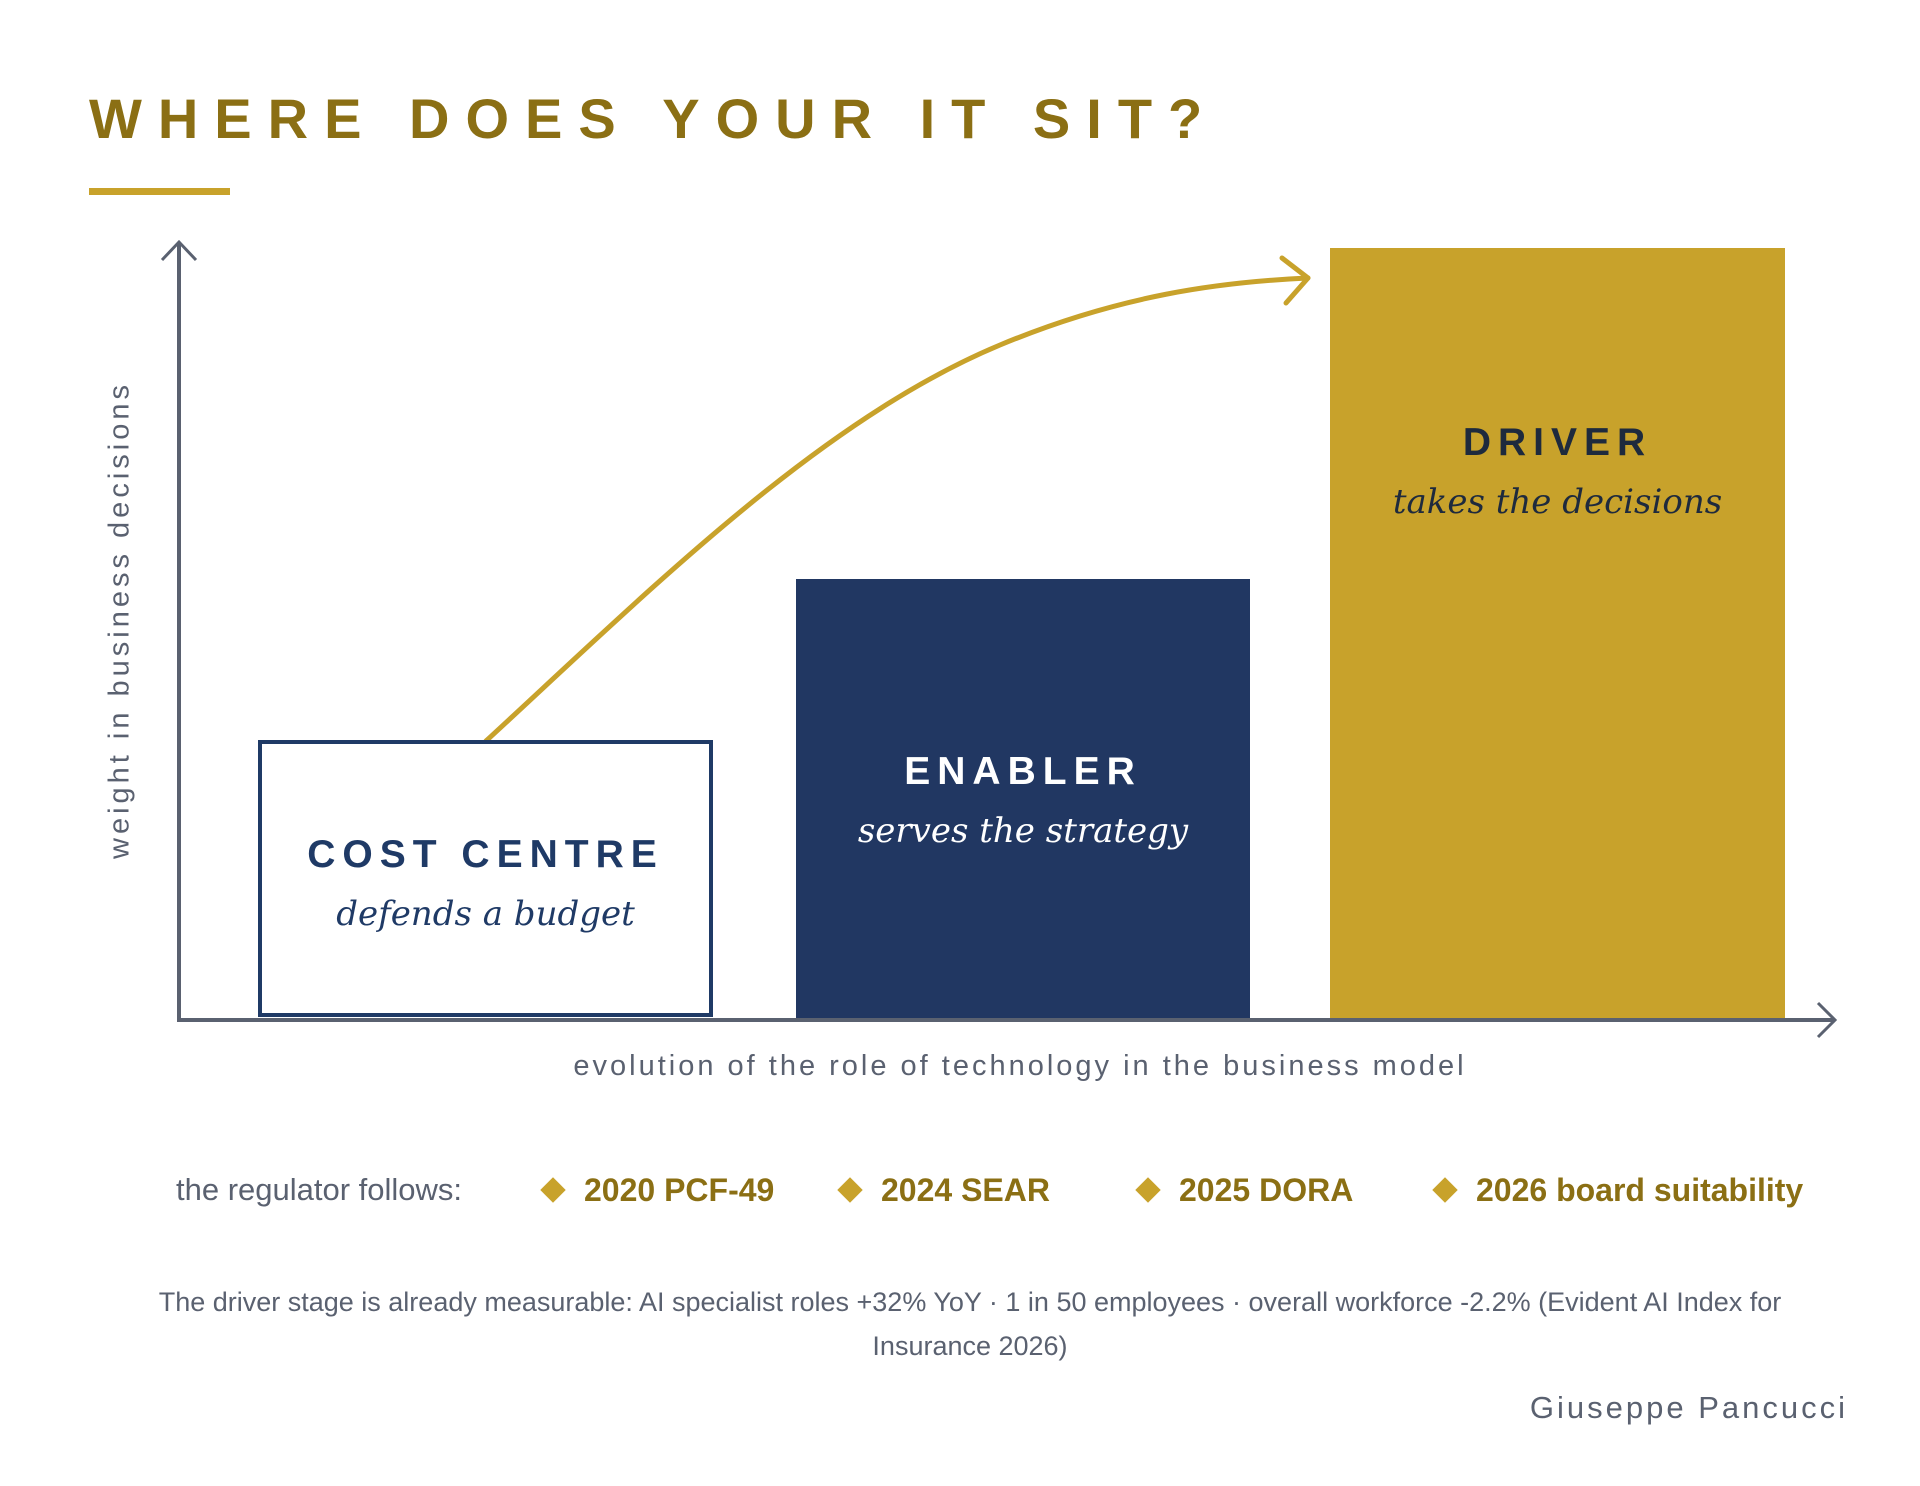 The width and height of the screenshot is (1920, 1486). I want to click on x-axis-arrowhead, so click(1827, 1020).